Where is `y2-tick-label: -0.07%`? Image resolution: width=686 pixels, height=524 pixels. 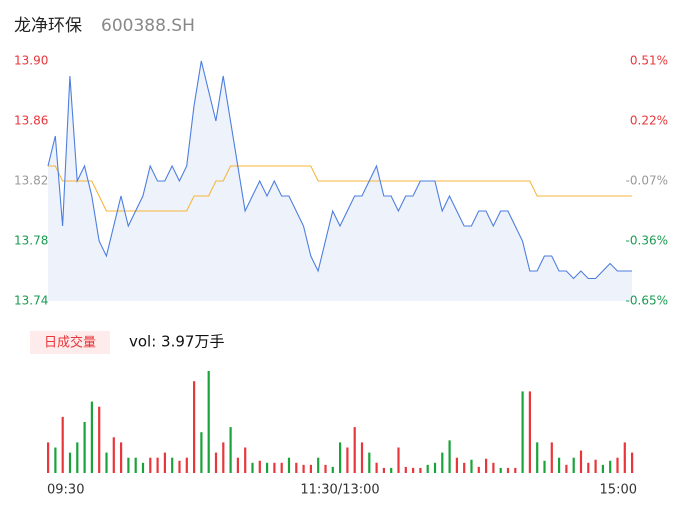
y2-tick-label: -0.07% is located at coordinates (647, 181).